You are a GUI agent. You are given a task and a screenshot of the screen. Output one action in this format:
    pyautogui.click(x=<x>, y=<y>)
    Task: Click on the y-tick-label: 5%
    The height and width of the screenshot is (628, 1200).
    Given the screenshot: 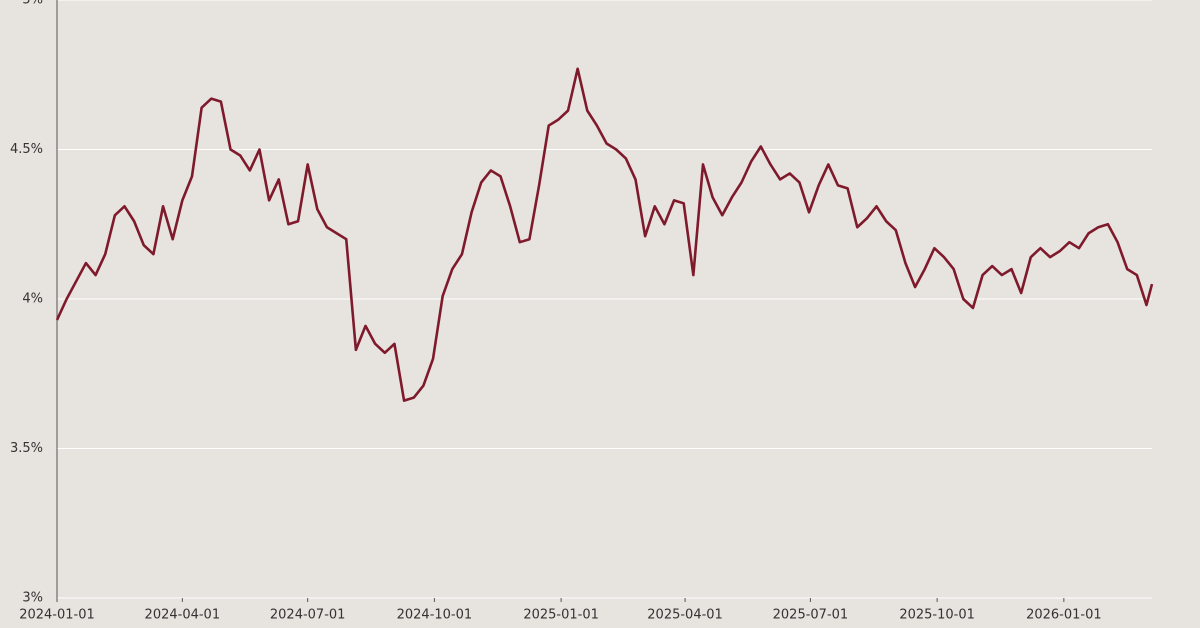 What is the action you would take?
    pyautogui.click(x=32, y=4)
    